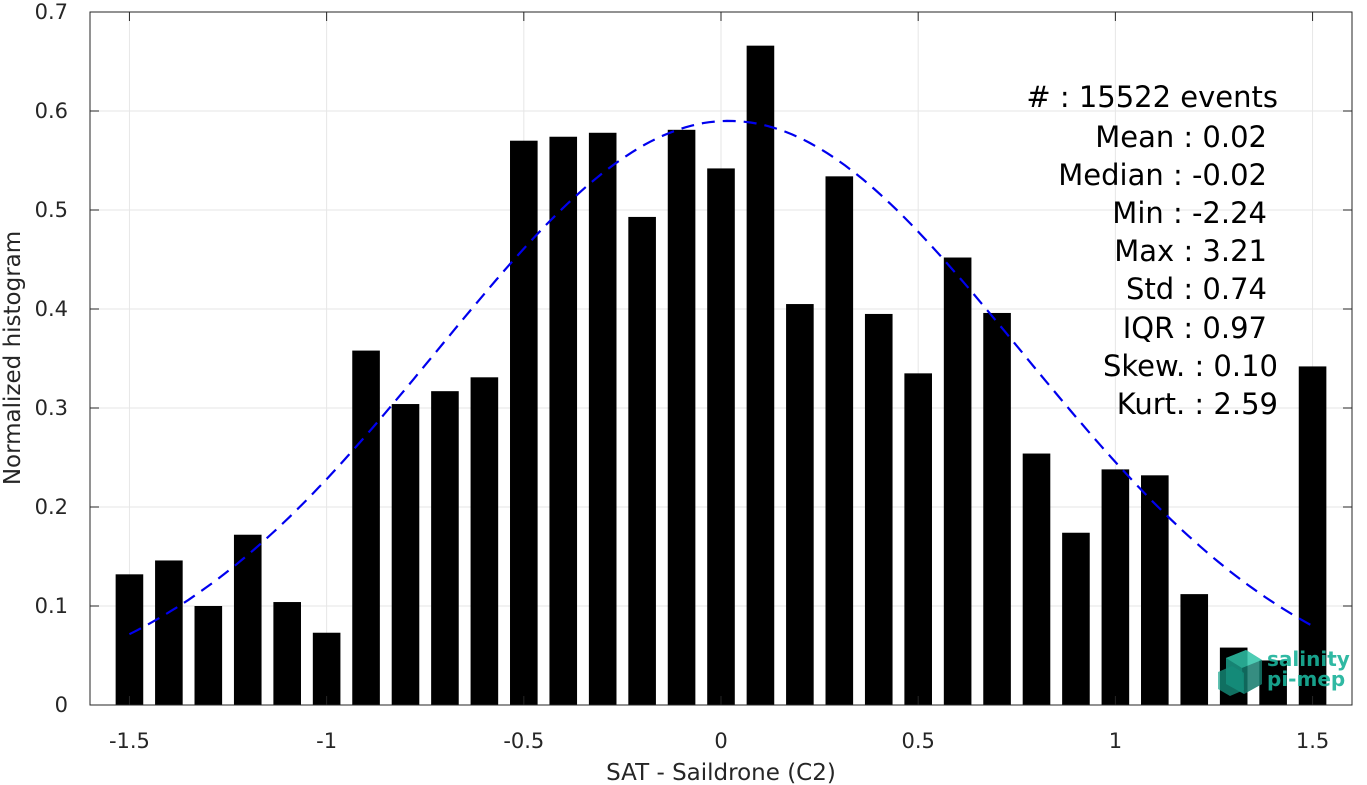  Describe the element at coordinates (13, 358) in the screenshot. I see `y-axis-label: Normalized histogram` at that location.